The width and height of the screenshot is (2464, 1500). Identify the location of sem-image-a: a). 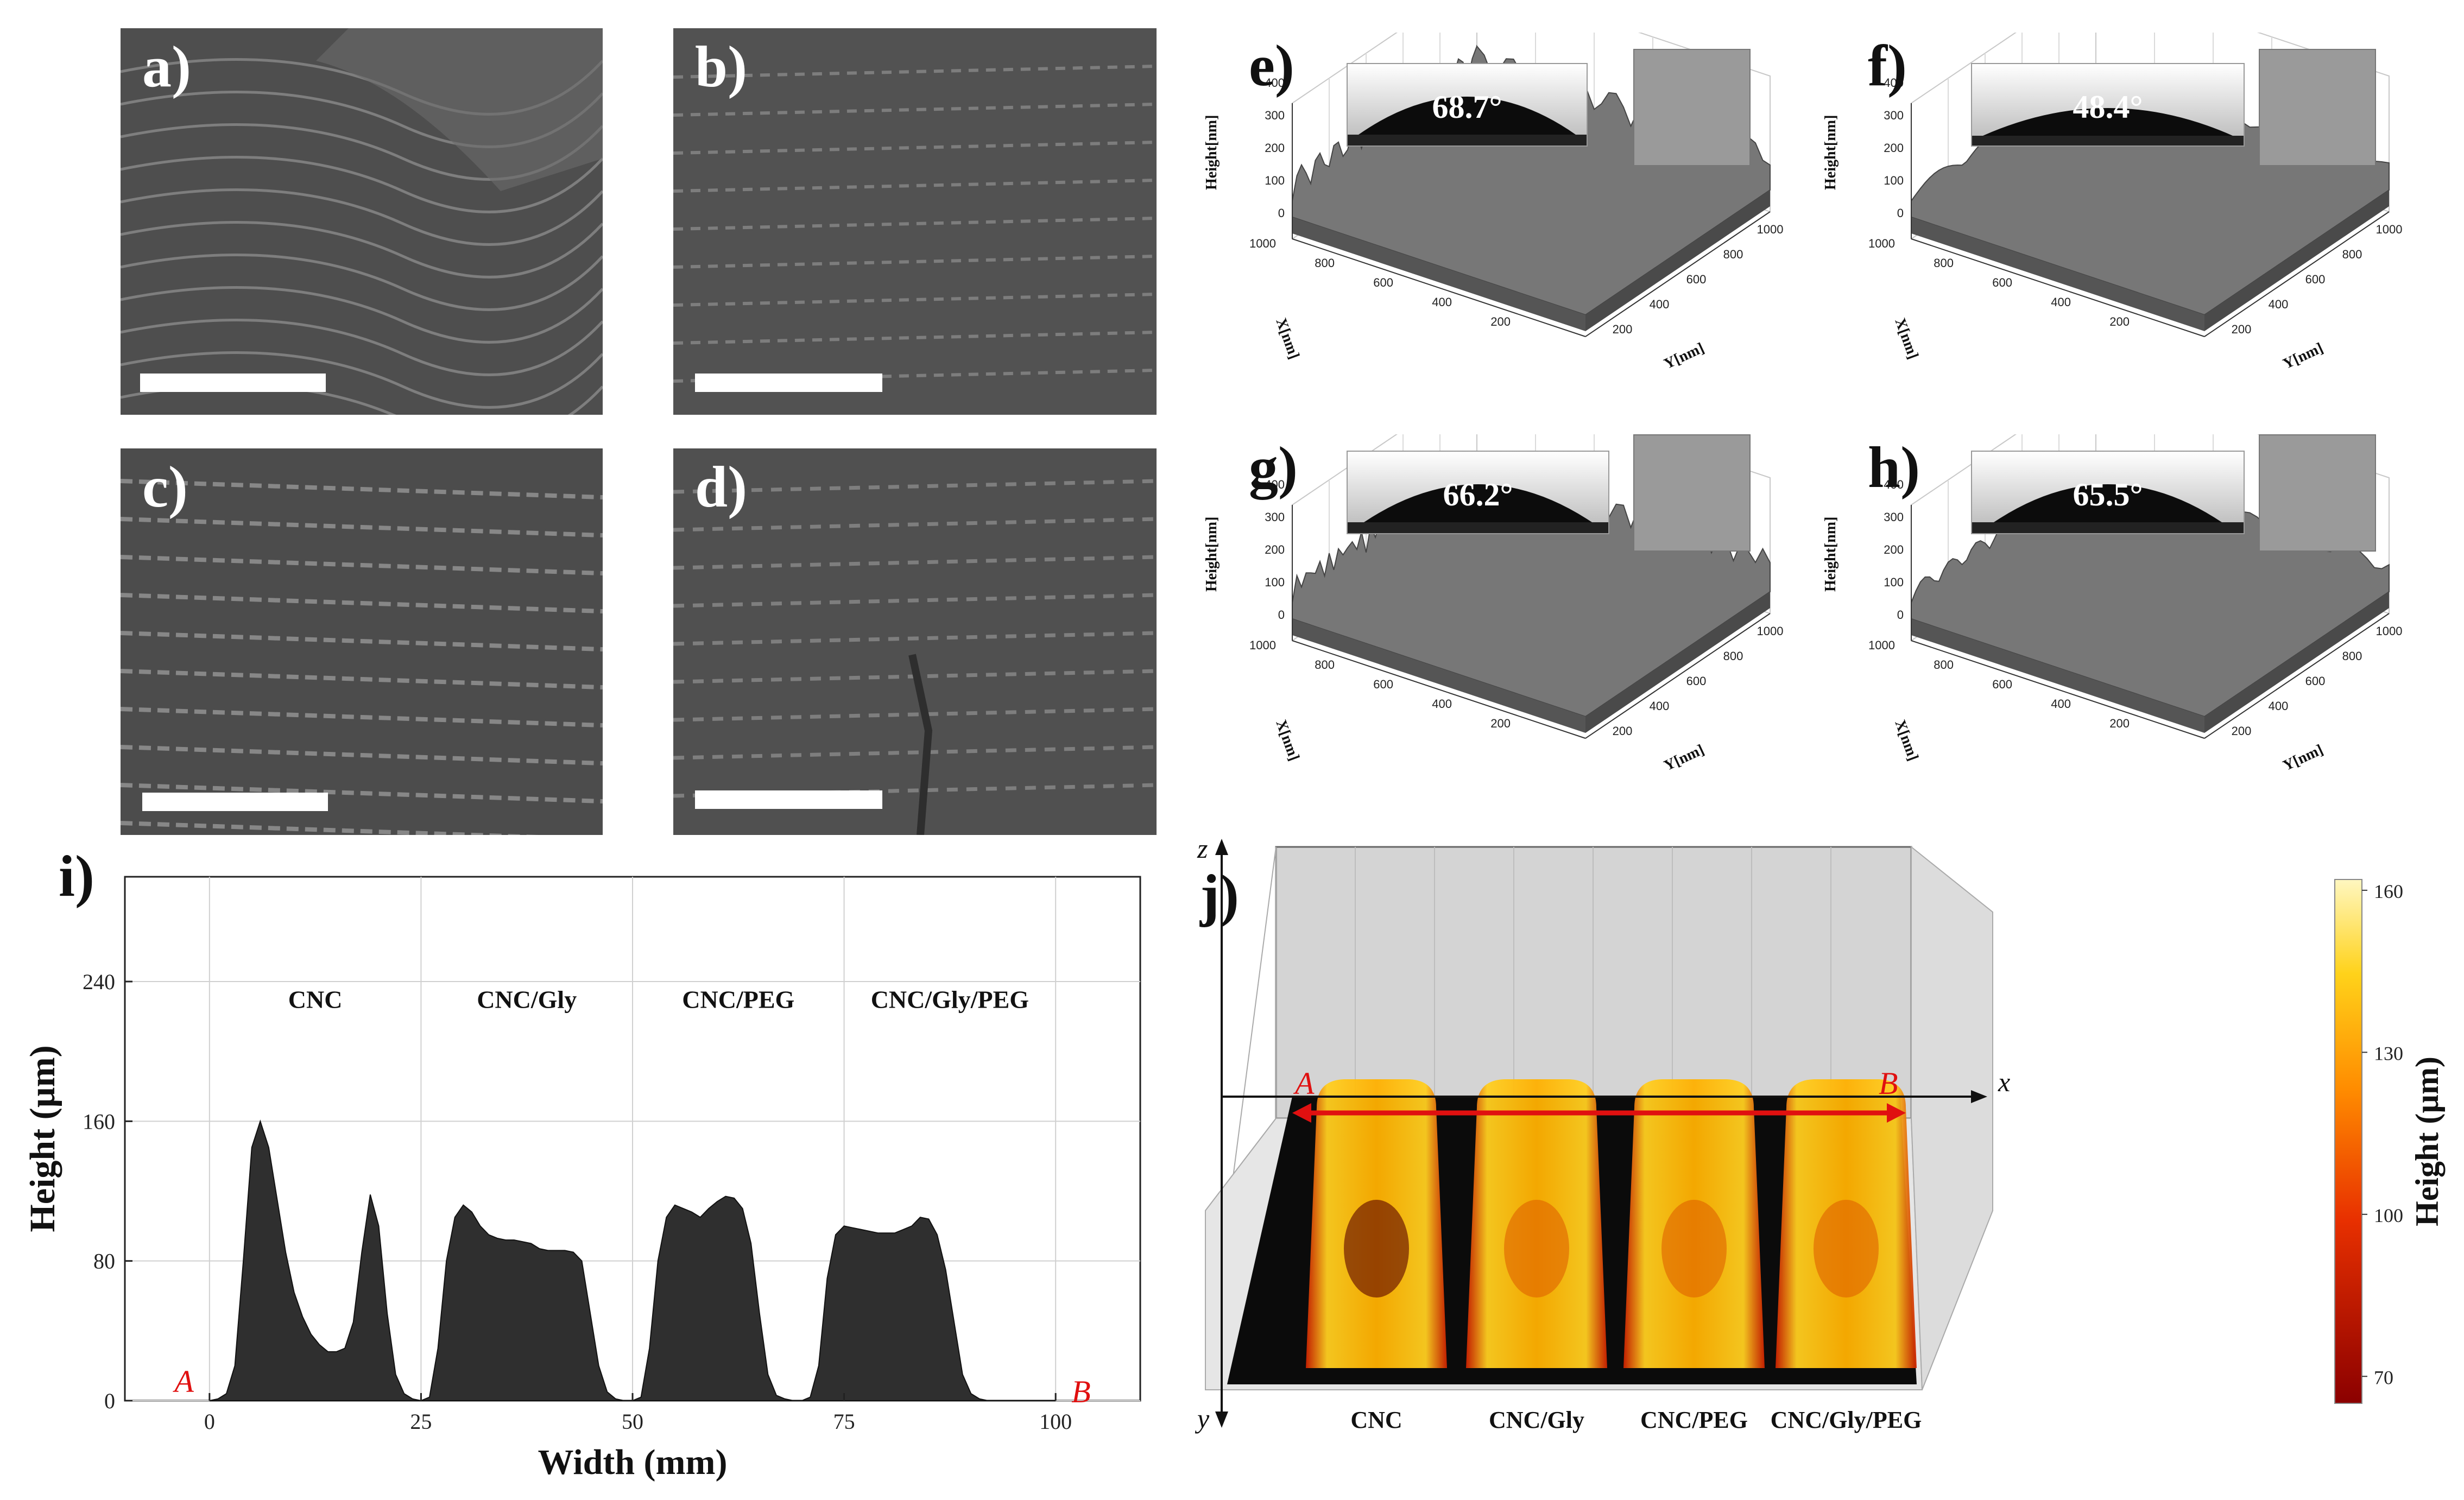
(362, 222).